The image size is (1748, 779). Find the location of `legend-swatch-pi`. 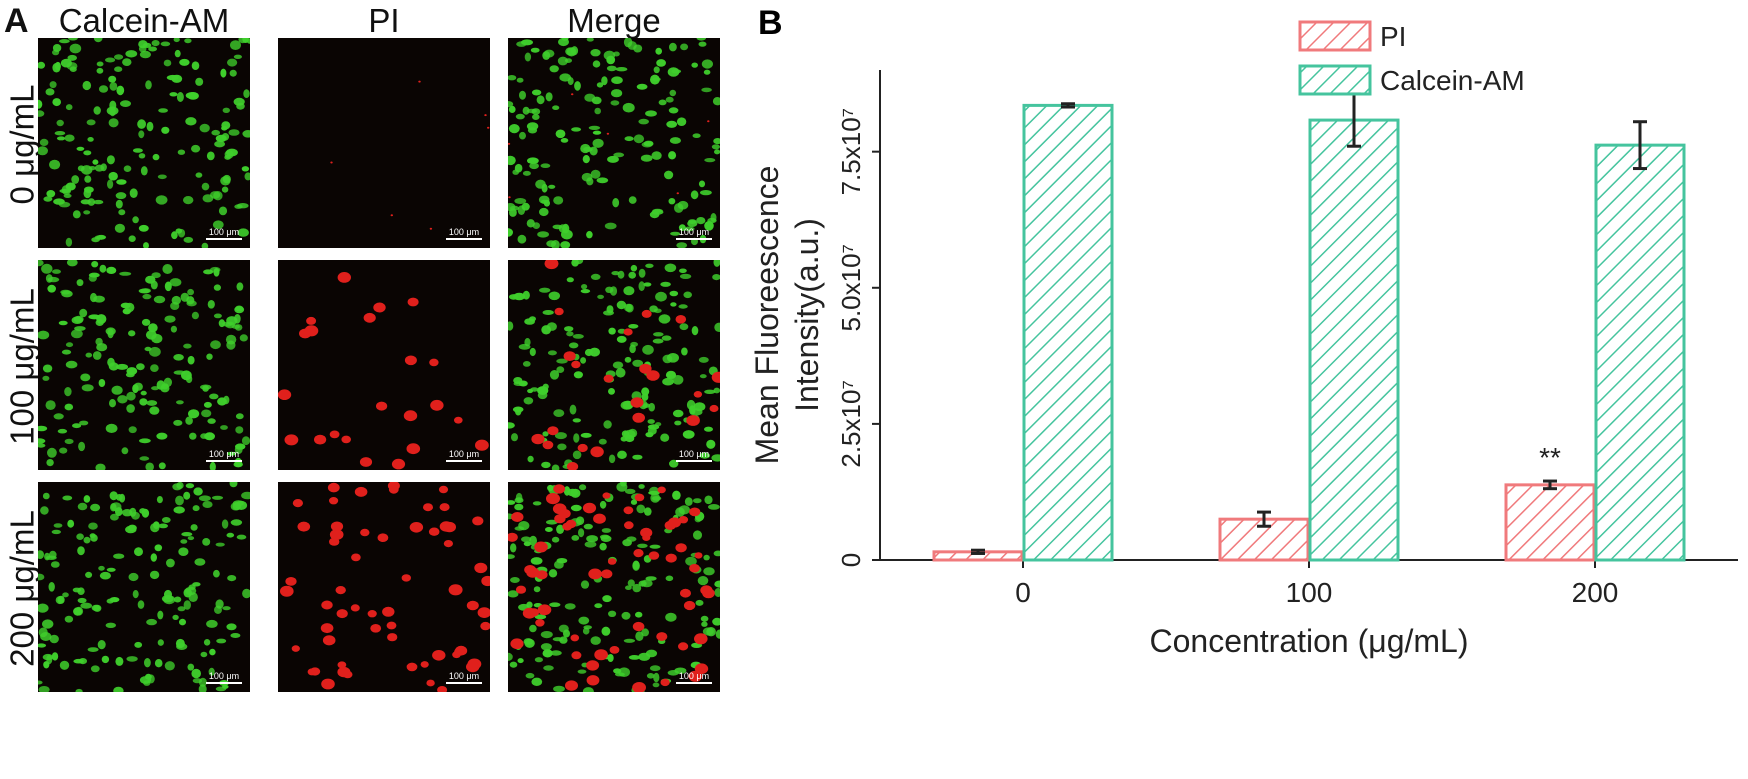

legend-swatch-pi is located at coordinates (1335, 36).